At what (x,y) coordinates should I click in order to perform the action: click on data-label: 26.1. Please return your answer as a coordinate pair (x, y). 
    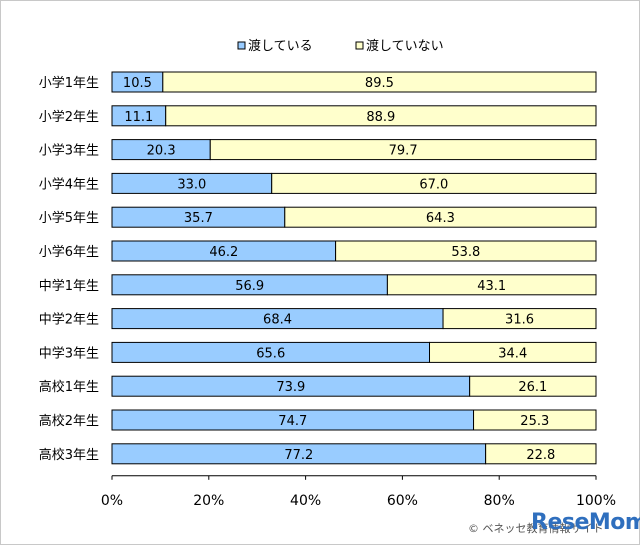
    Looking at the image, I should click on (532, 387).